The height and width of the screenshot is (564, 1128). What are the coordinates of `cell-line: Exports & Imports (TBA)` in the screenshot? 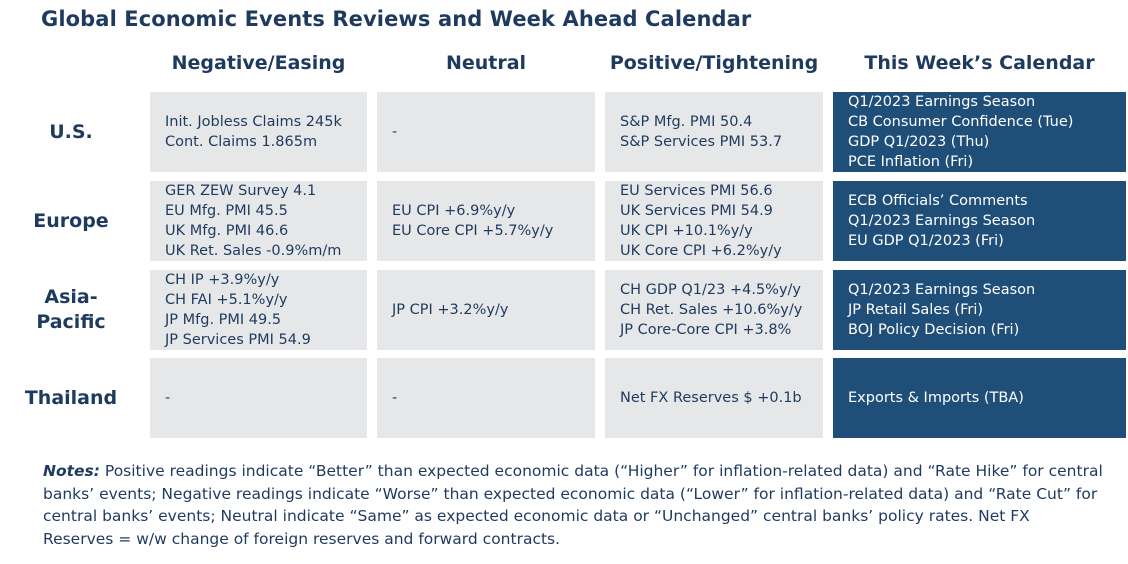 It's located at (936, 398).